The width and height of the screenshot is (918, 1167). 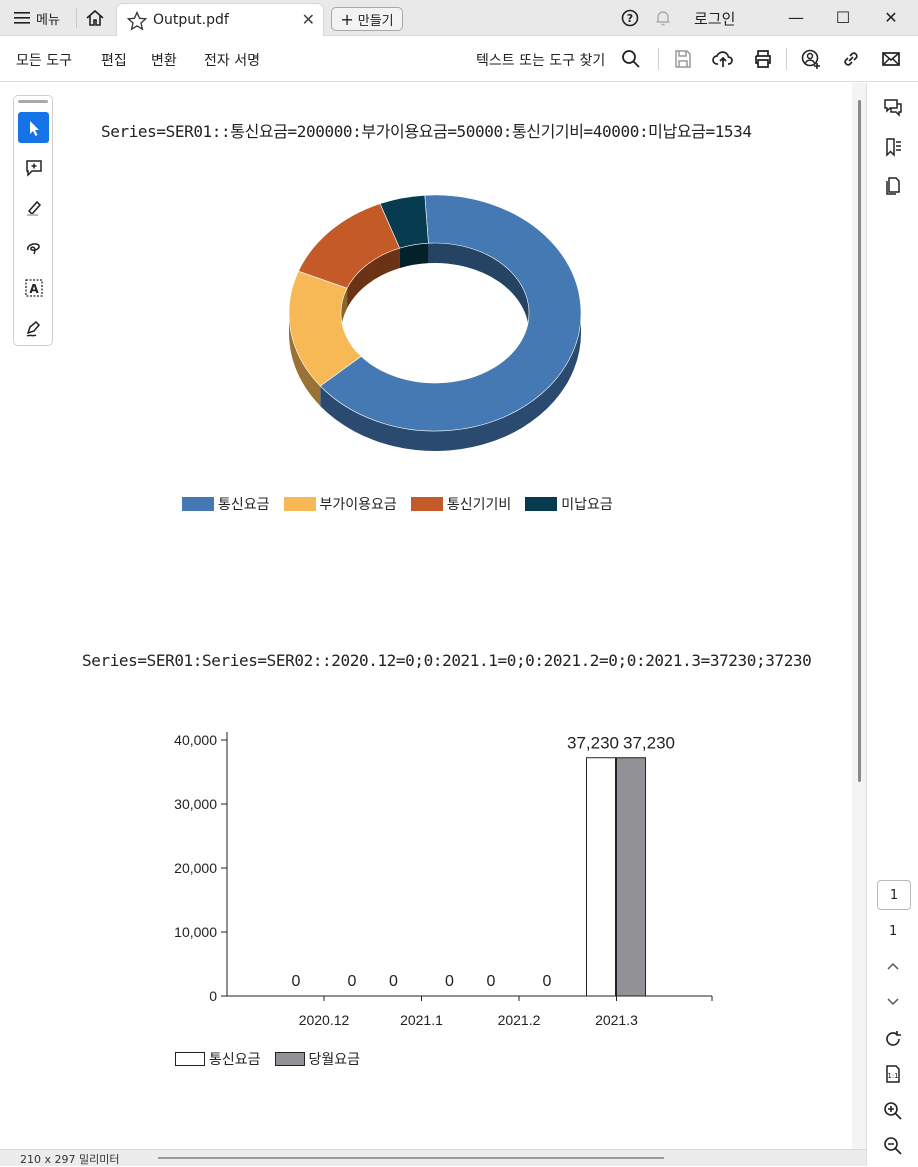 I want to click on text-box-button: A, so click(x=33, y=287).